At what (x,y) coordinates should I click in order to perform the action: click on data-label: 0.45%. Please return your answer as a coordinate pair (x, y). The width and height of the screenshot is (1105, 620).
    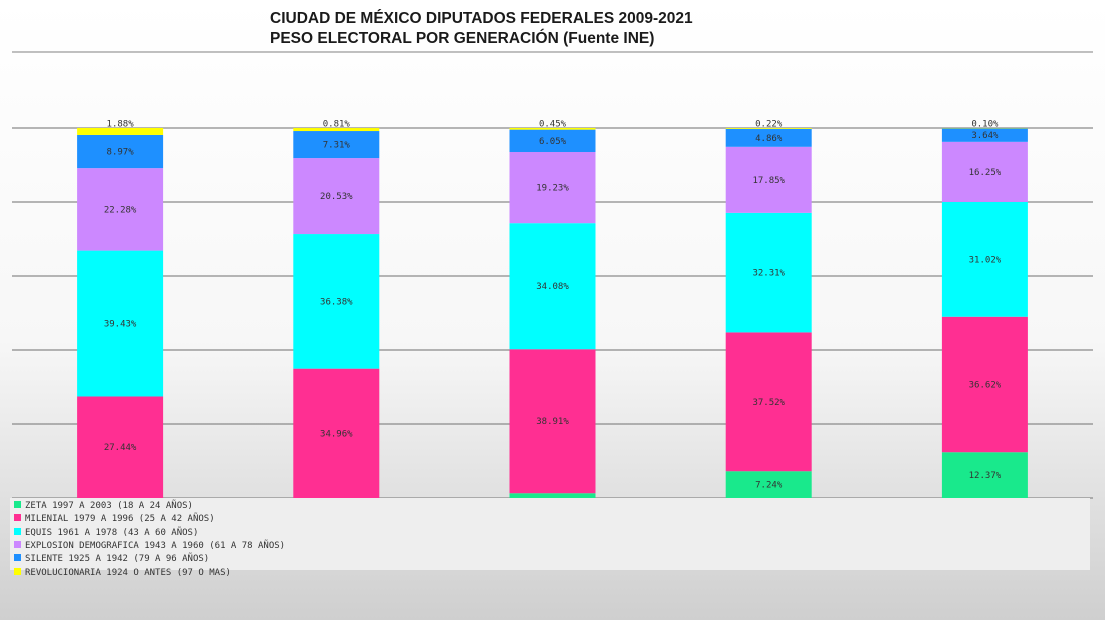
    Looking at the image, I should click on (553, 124).